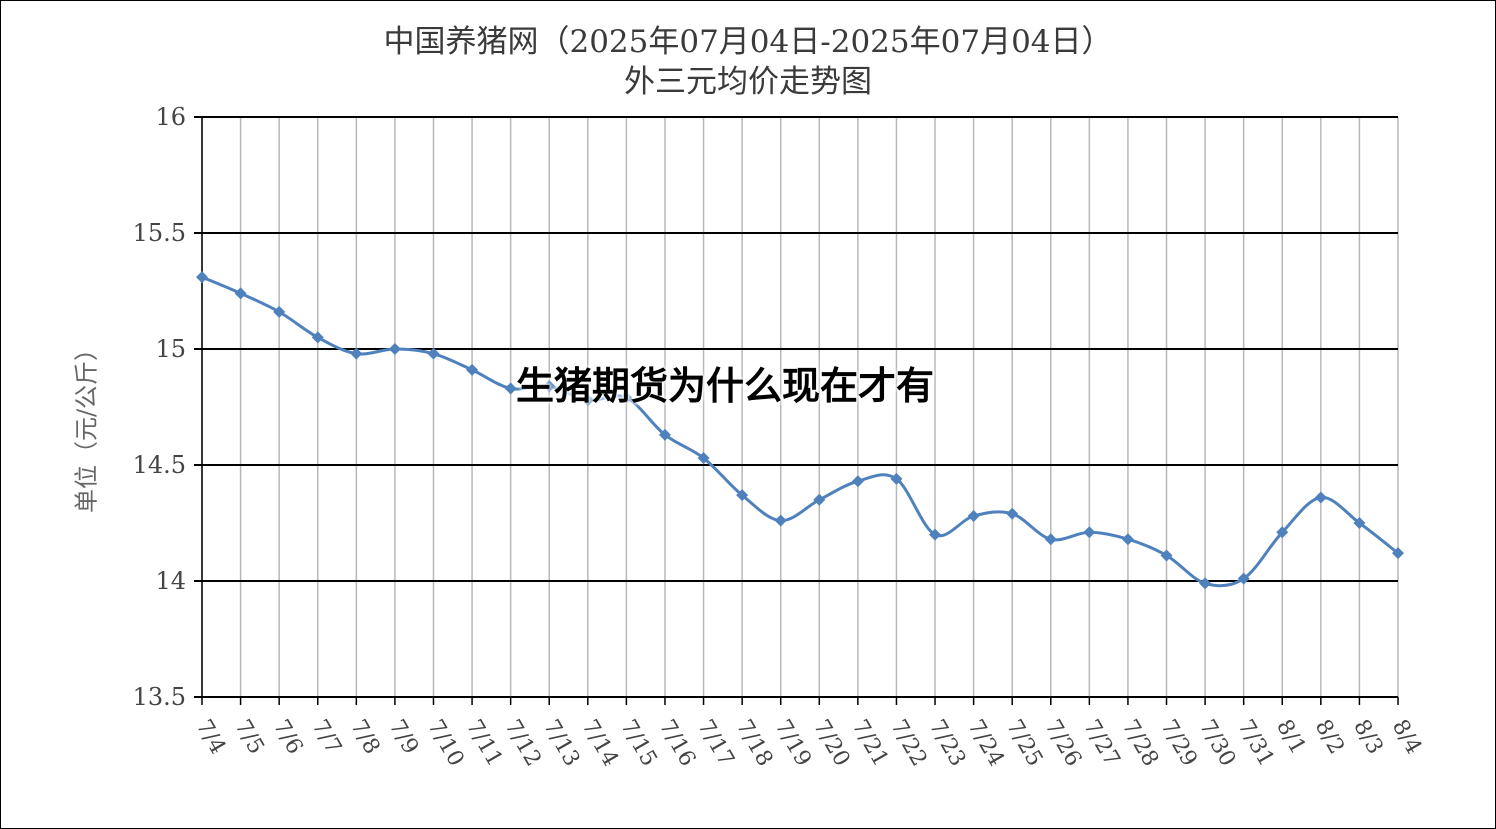 Image resolution: width=1496 pixels, height=829 pixels. Describe the element at coordinates (725, 386) in the screenshot. I see `overlay-headline: 生猪期货为什么现在才有` at that location.